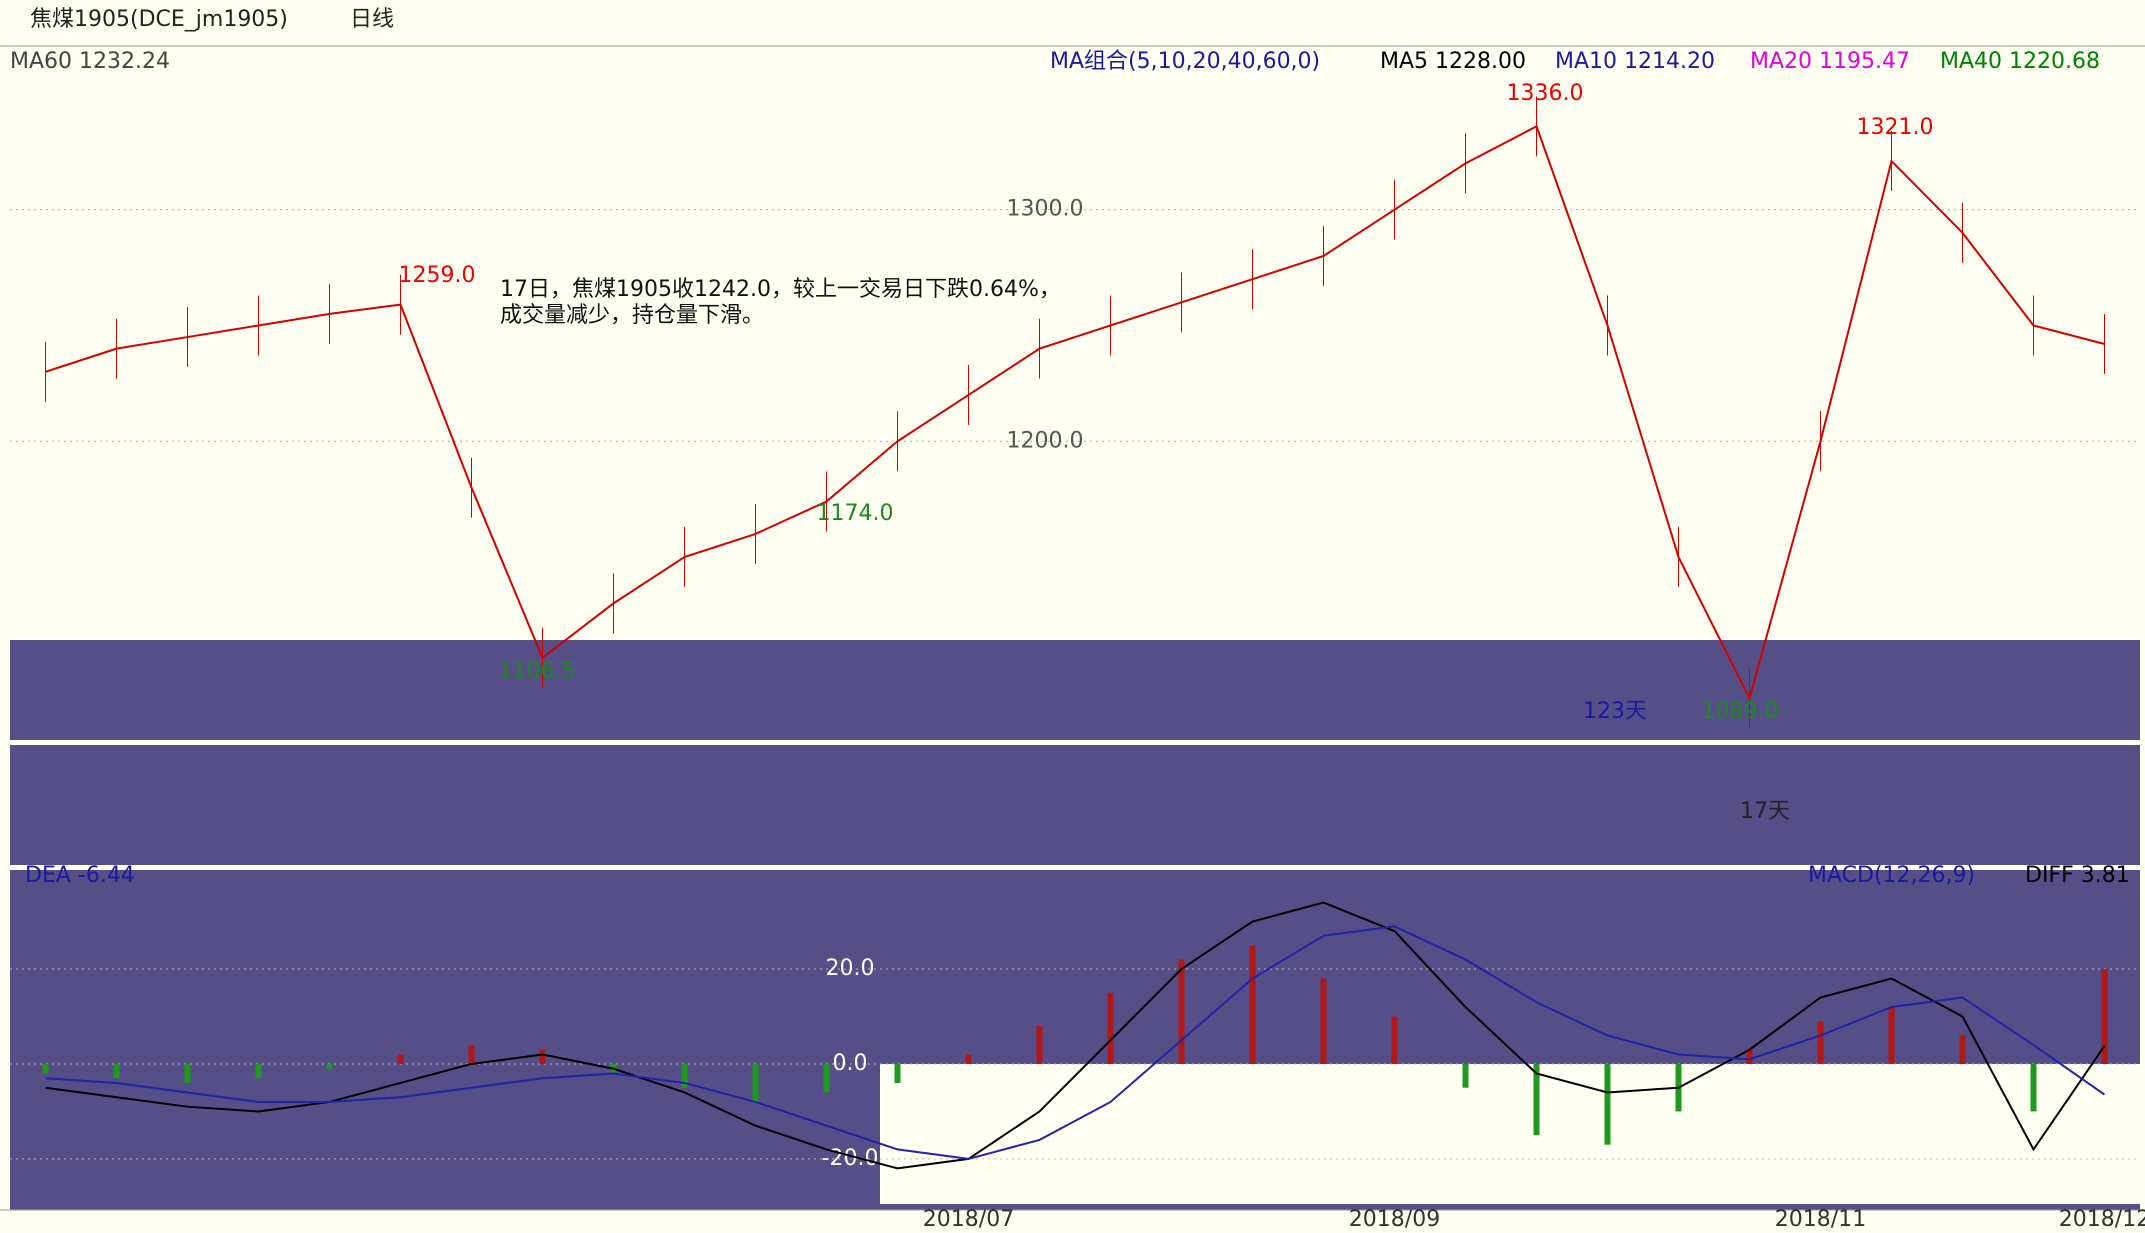 The image size is (2145, 1233). What do you see at coordinates (850, 1063) in the screenshot?
I see `y-tick-label: 0.0` at bounding box center [850, 1063].